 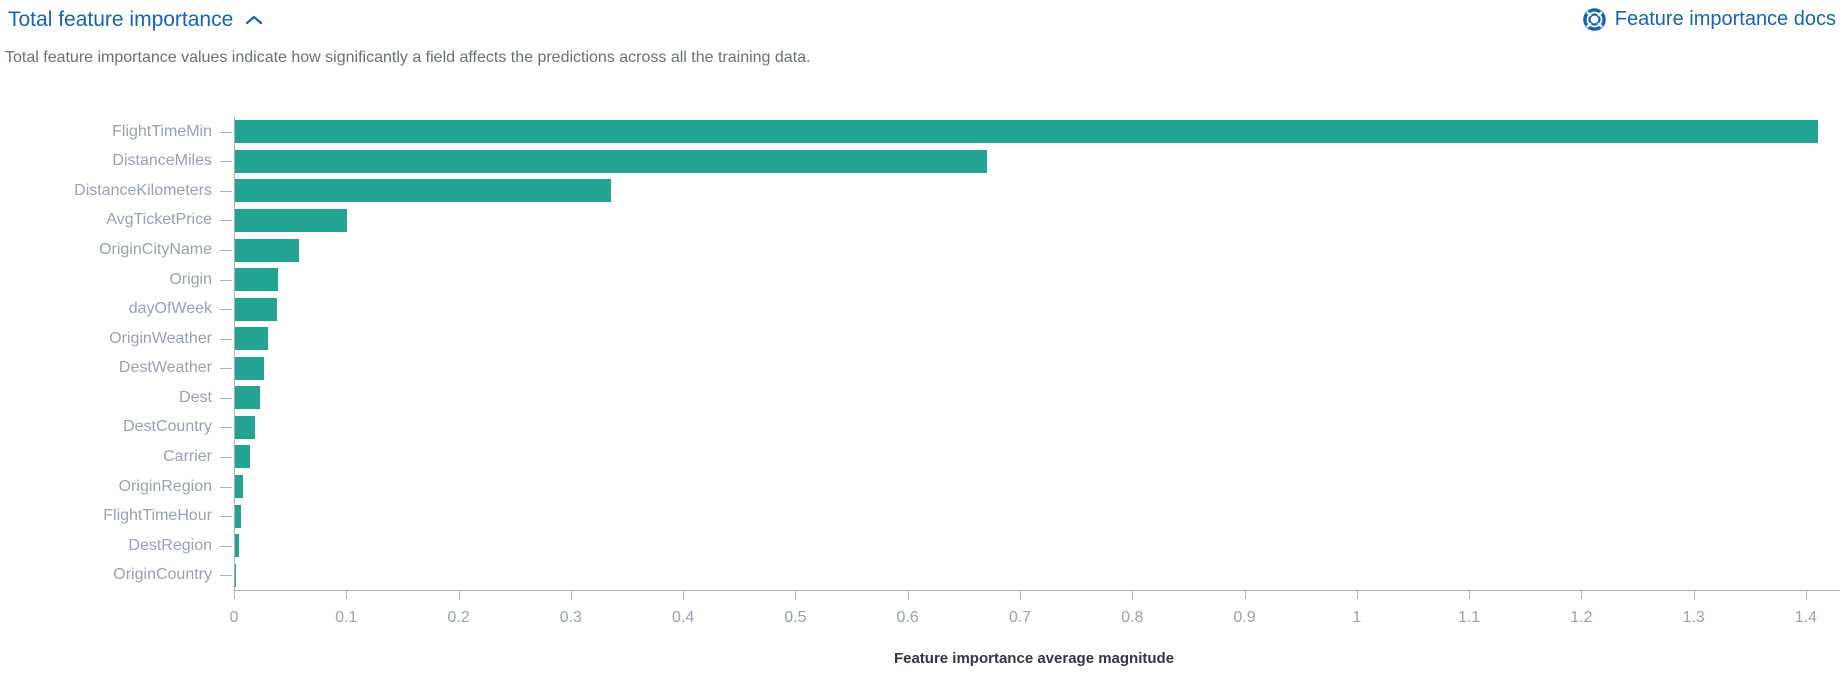 I want to click on total-feature-importance-accordion-toggle: Total feature importance, so click(x=135, y=20).